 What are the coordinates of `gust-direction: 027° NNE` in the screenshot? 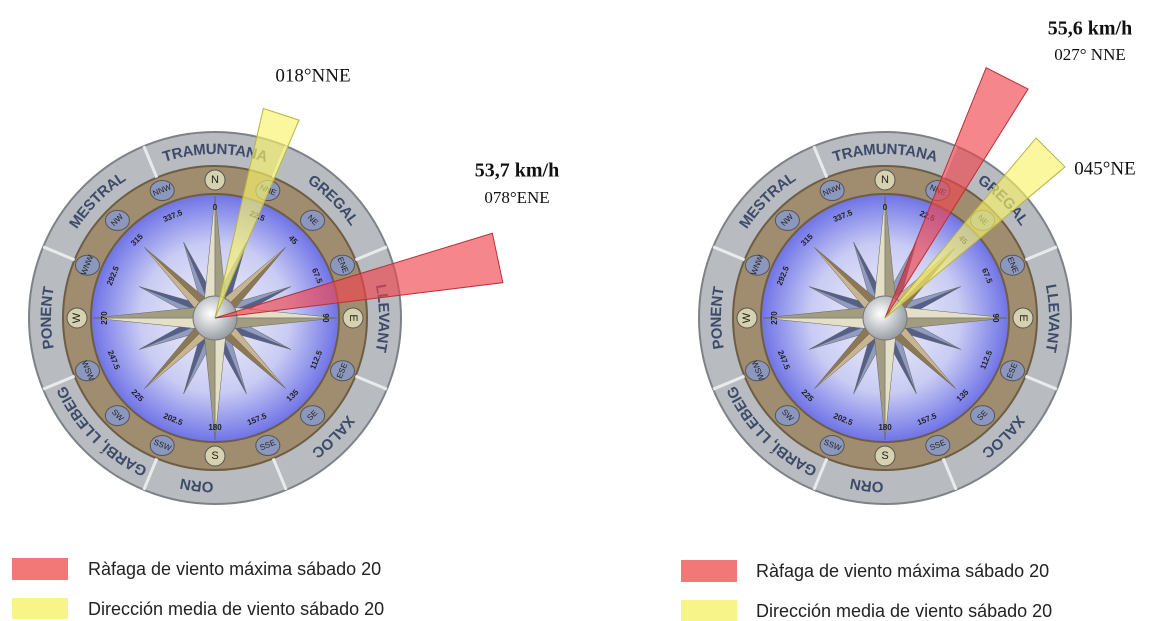 It's located at (1090, 54).